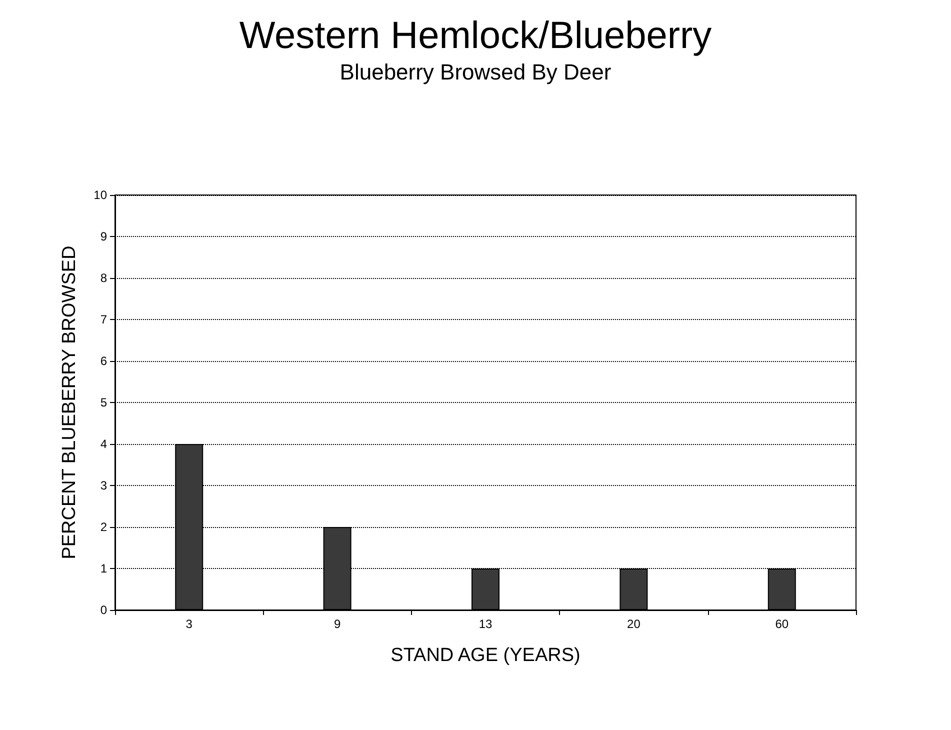 Image resolution: width=951 pixels, height=730 pixels. I want to click on y-tick-label: 6, so click(104, 361).